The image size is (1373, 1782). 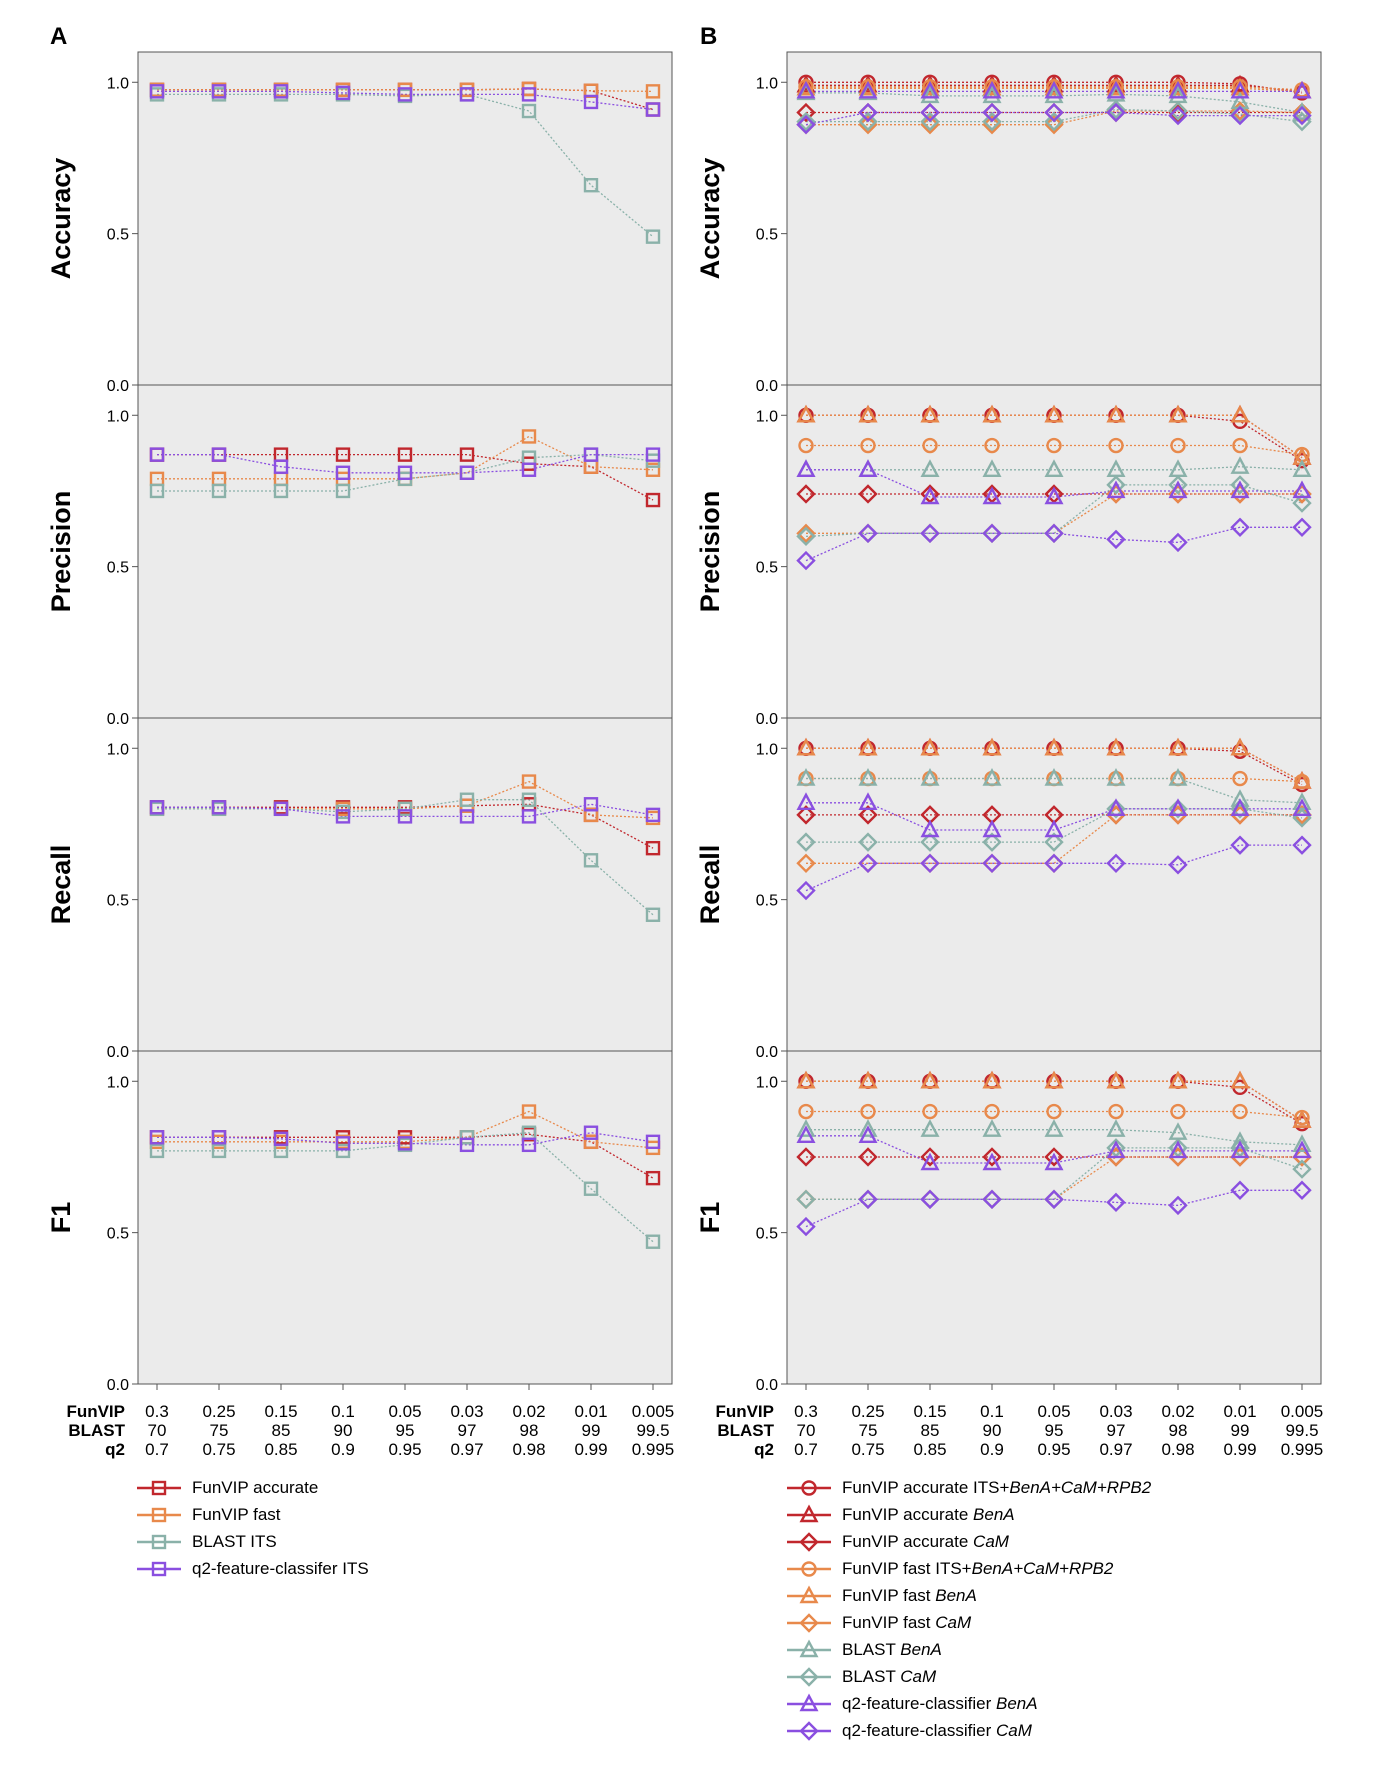 I want to click on x-row-label-q2: q2, so click(x=115, y=1449).